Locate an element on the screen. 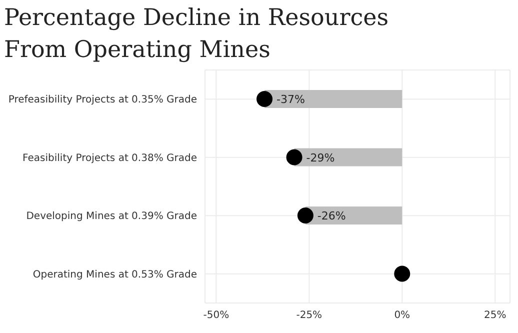 This screenshot has width=518, height=333. y-tick-label: Operating Mines at 0.53% Grade is located at coordinates (114, 274).